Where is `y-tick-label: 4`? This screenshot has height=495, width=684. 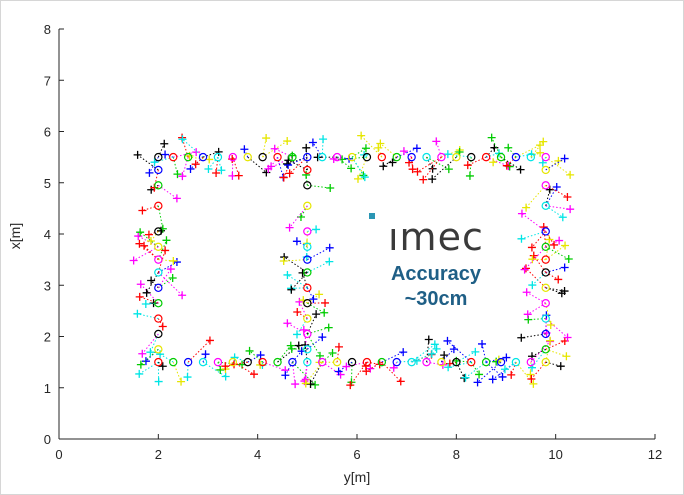 y-tick-label: 4 is located at coordinates (47, 234).